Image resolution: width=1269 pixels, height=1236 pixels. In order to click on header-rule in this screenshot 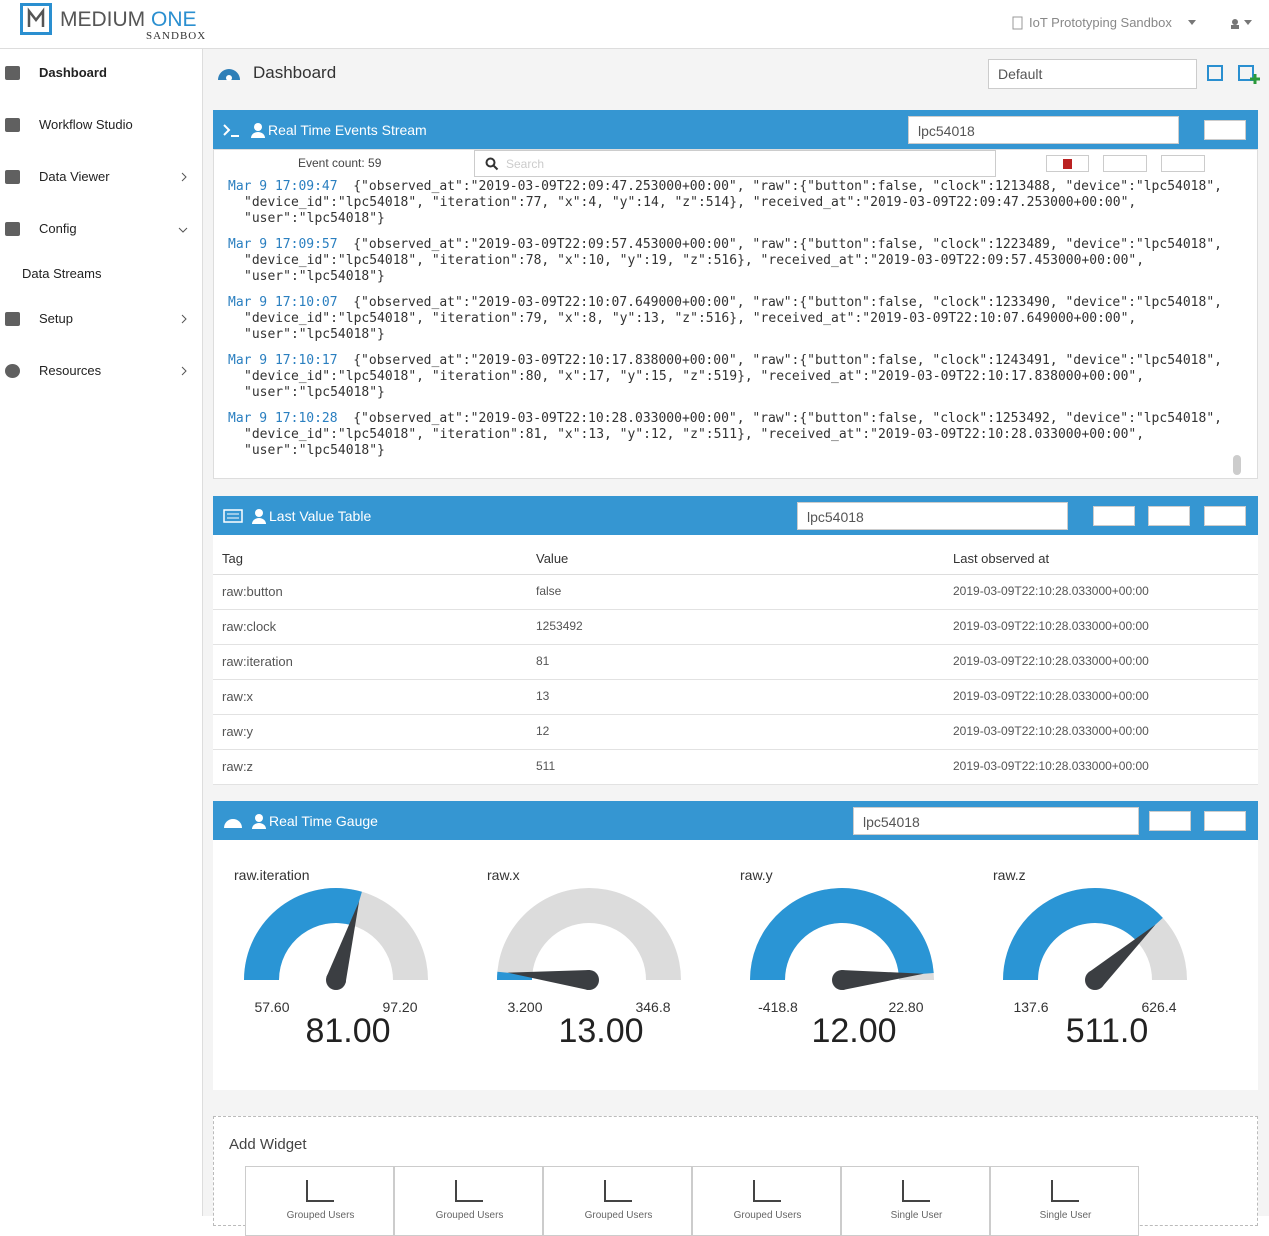, I will do `click(735, 574)`.